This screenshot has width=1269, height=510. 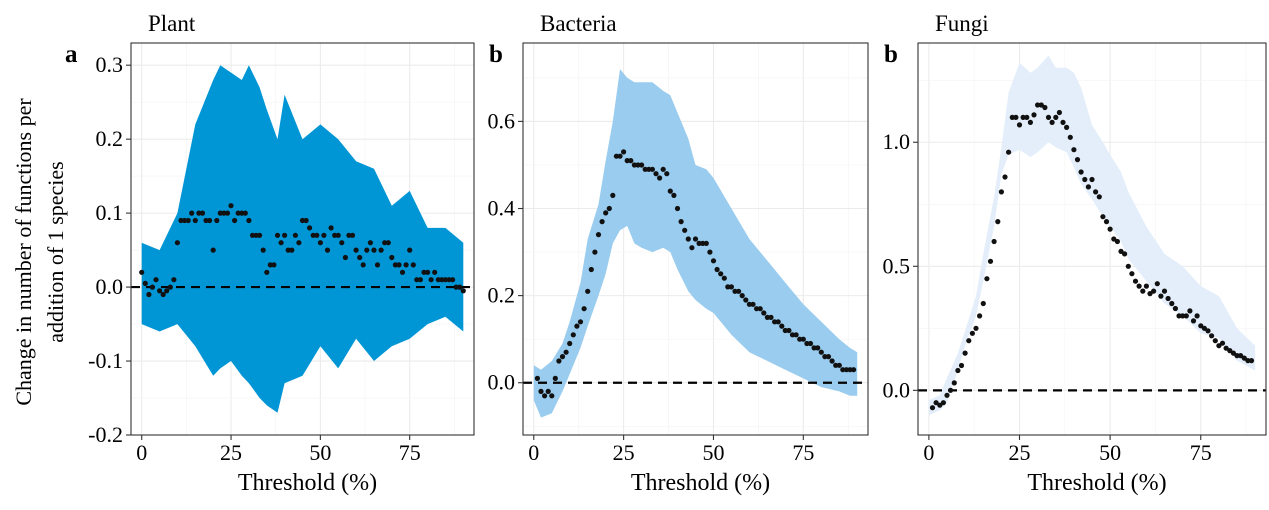 I want to click on plant-x-tick-label: 0, so click(x=141, y=452).